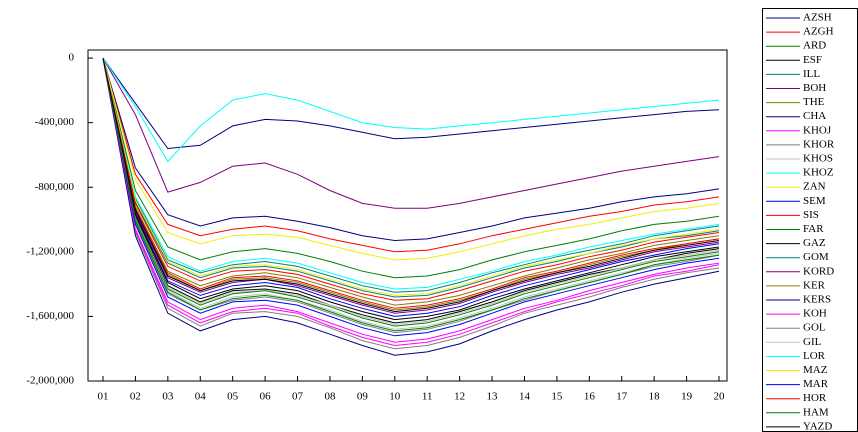 The width and height of the screenshot is (858, 432). What do you see at coordinates (103, 397) in the screenshot?
I see `x-tick-label: 01` at bounding box center [103, 397].